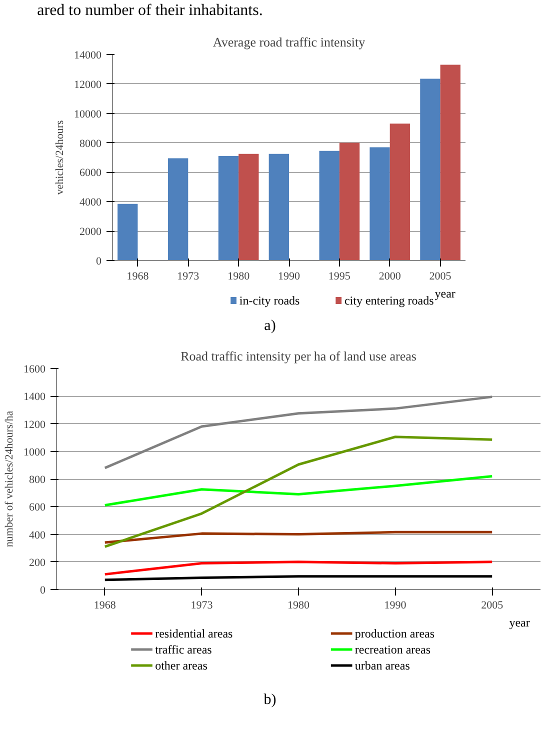 The width and height of the screenshot is (555, 736). What do you see at coordinates (298, 356) in the screenshot?
I see `chart-title: Road traffic intensity per ha of land use areas` at bounding box center [298, 356].